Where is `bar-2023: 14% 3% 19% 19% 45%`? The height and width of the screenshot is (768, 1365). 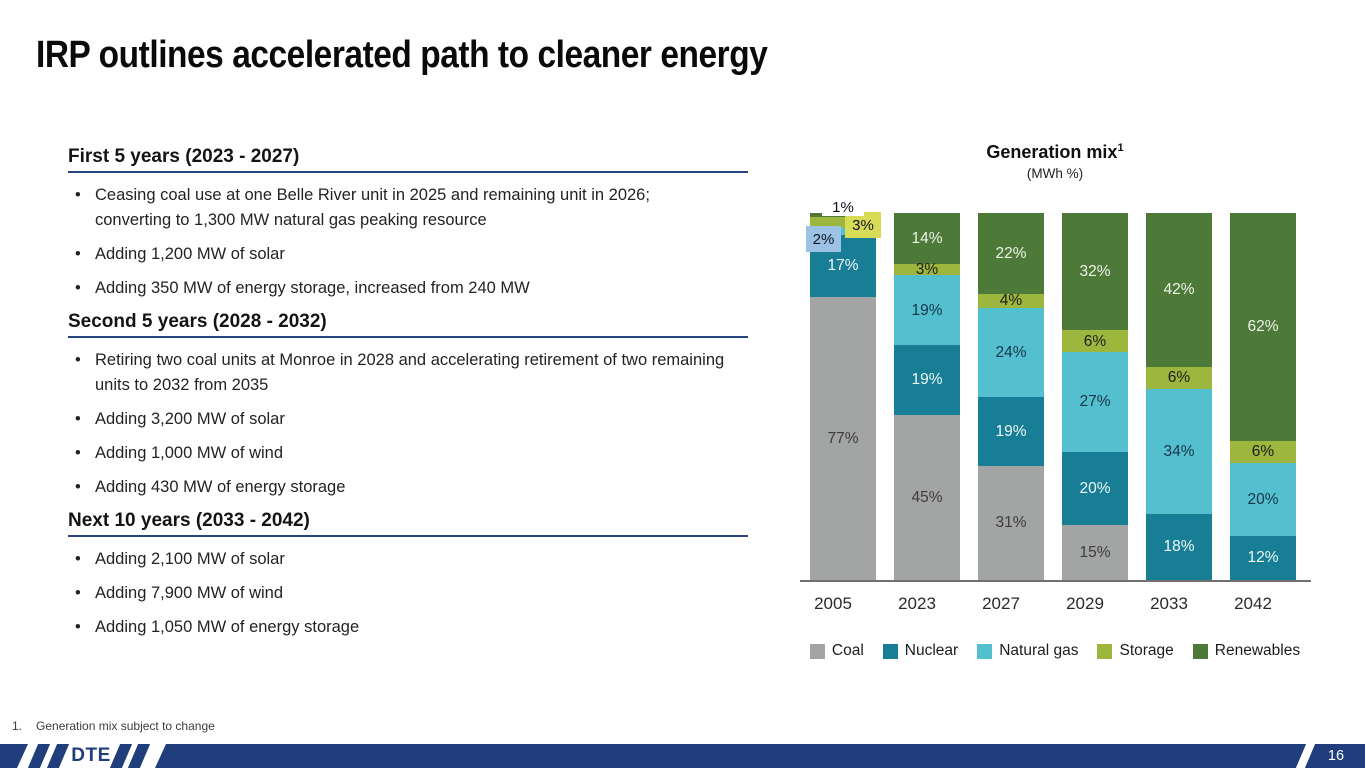 bar-2023: 14% 3% 19% 19% 45% is located at coordinates (927, 396).